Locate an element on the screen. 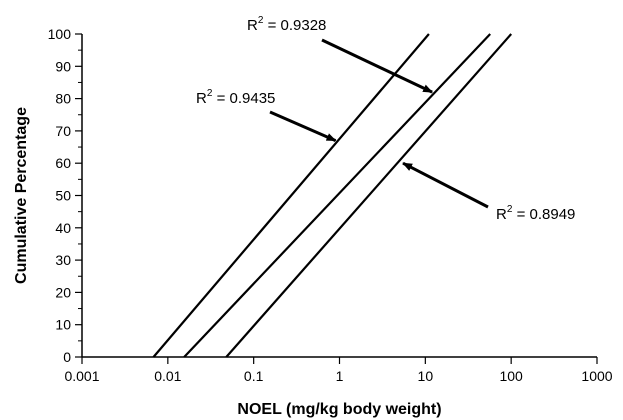  r-squared-label-2: R2 = 0.9328 is located at coordinates (286, 24).